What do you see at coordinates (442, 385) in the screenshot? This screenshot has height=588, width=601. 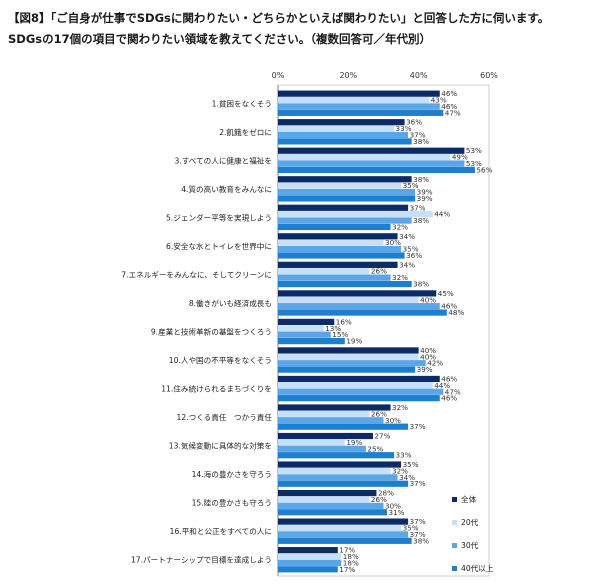 I see `data-label: 44%` at bounding box center [442, 385].